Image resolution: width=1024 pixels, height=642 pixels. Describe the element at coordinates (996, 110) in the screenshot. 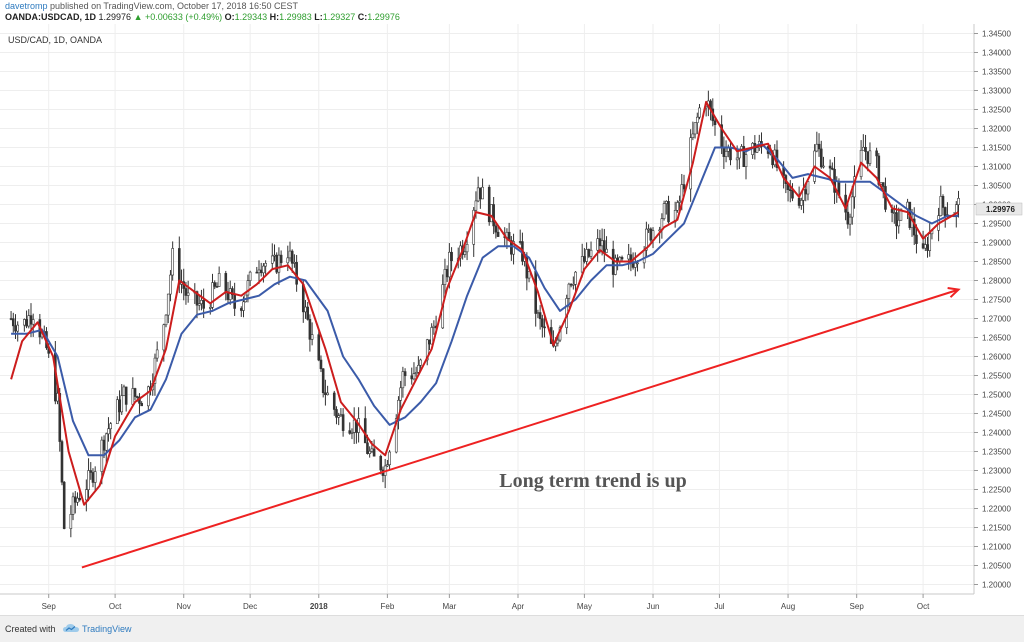

I see `price-tick-label: 1.32500` at that location.